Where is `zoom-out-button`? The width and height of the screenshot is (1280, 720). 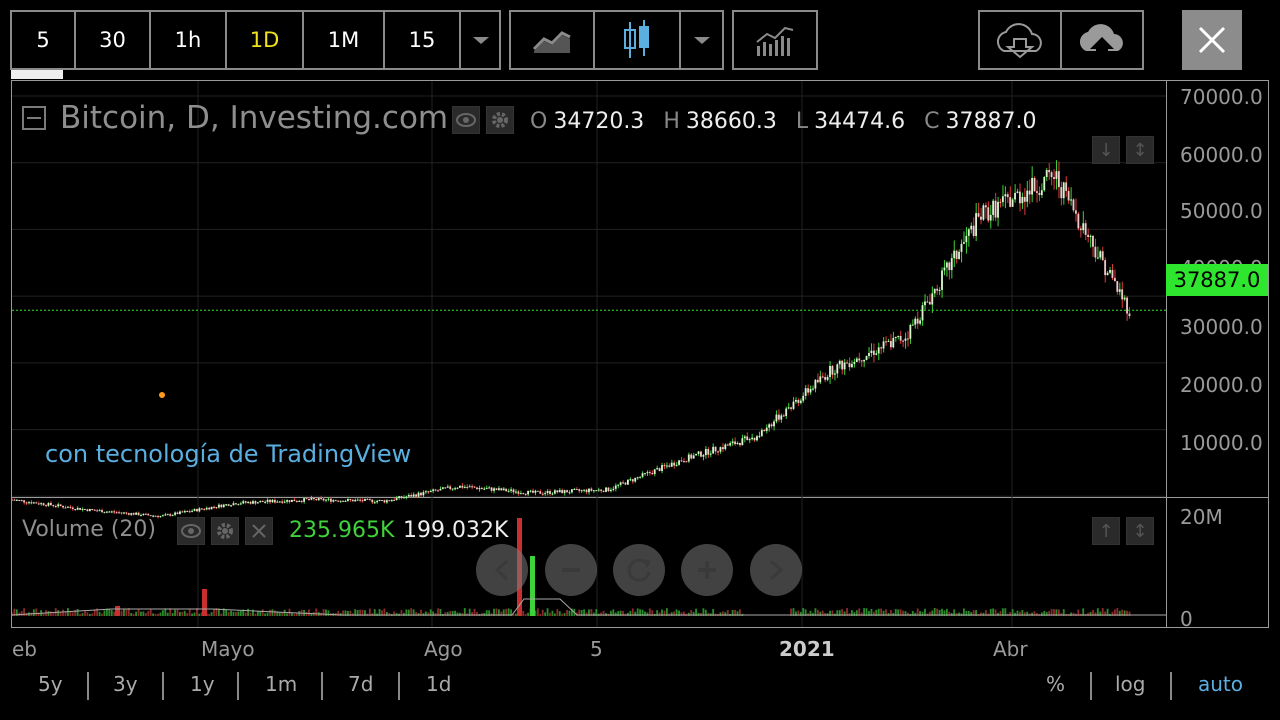
zoom-out-button is located at coordinates (571, 570).